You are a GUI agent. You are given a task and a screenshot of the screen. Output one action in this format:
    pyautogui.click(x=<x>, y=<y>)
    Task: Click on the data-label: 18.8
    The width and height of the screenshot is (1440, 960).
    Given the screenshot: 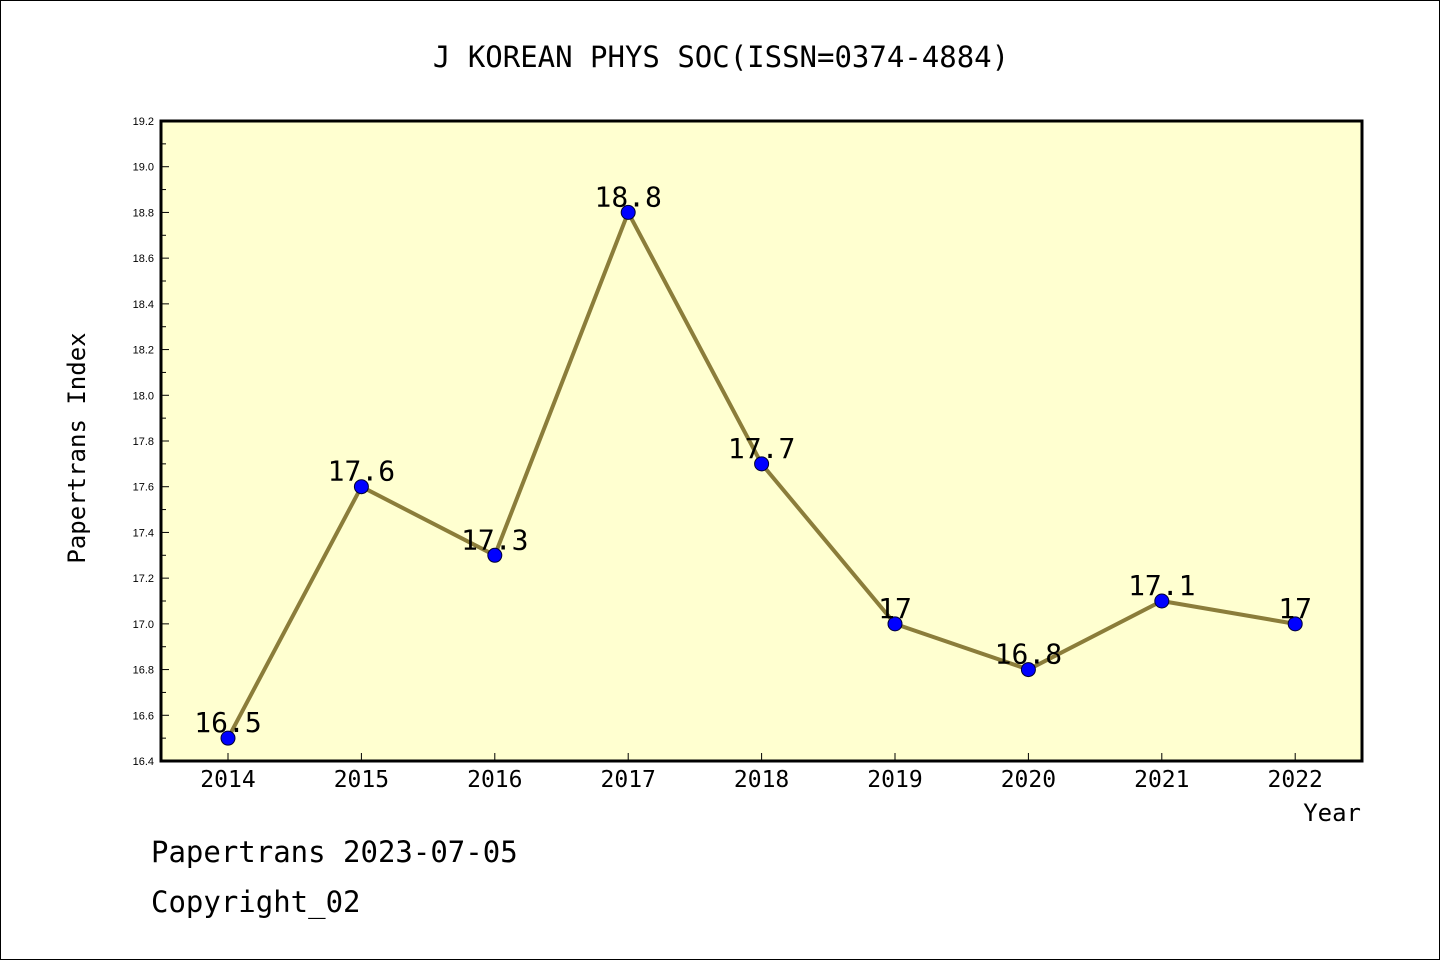 What is the action you would take?
    pyautogui.click(x=627, y=196)
    